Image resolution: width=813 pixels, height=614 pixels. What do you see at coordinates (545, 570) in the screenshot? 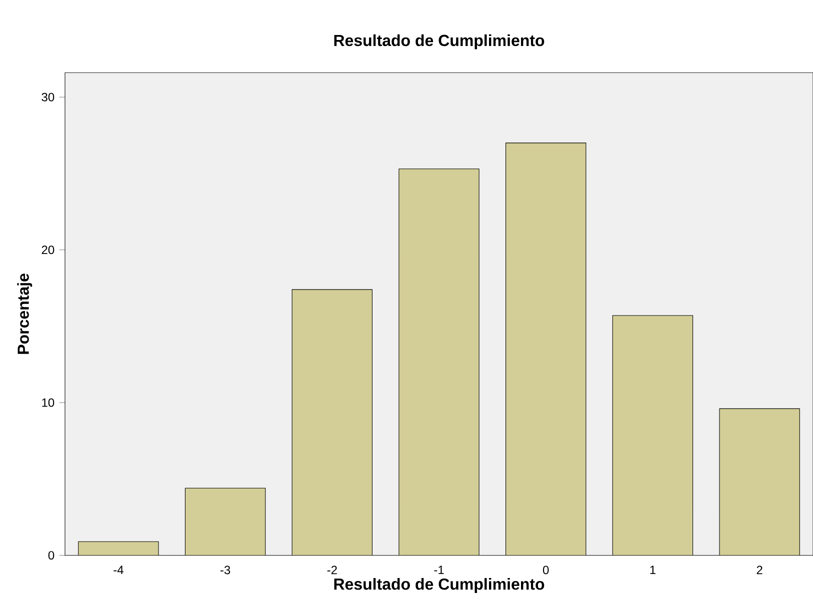
I see `x-tick-label: 0` at bounding box center [545, 570].